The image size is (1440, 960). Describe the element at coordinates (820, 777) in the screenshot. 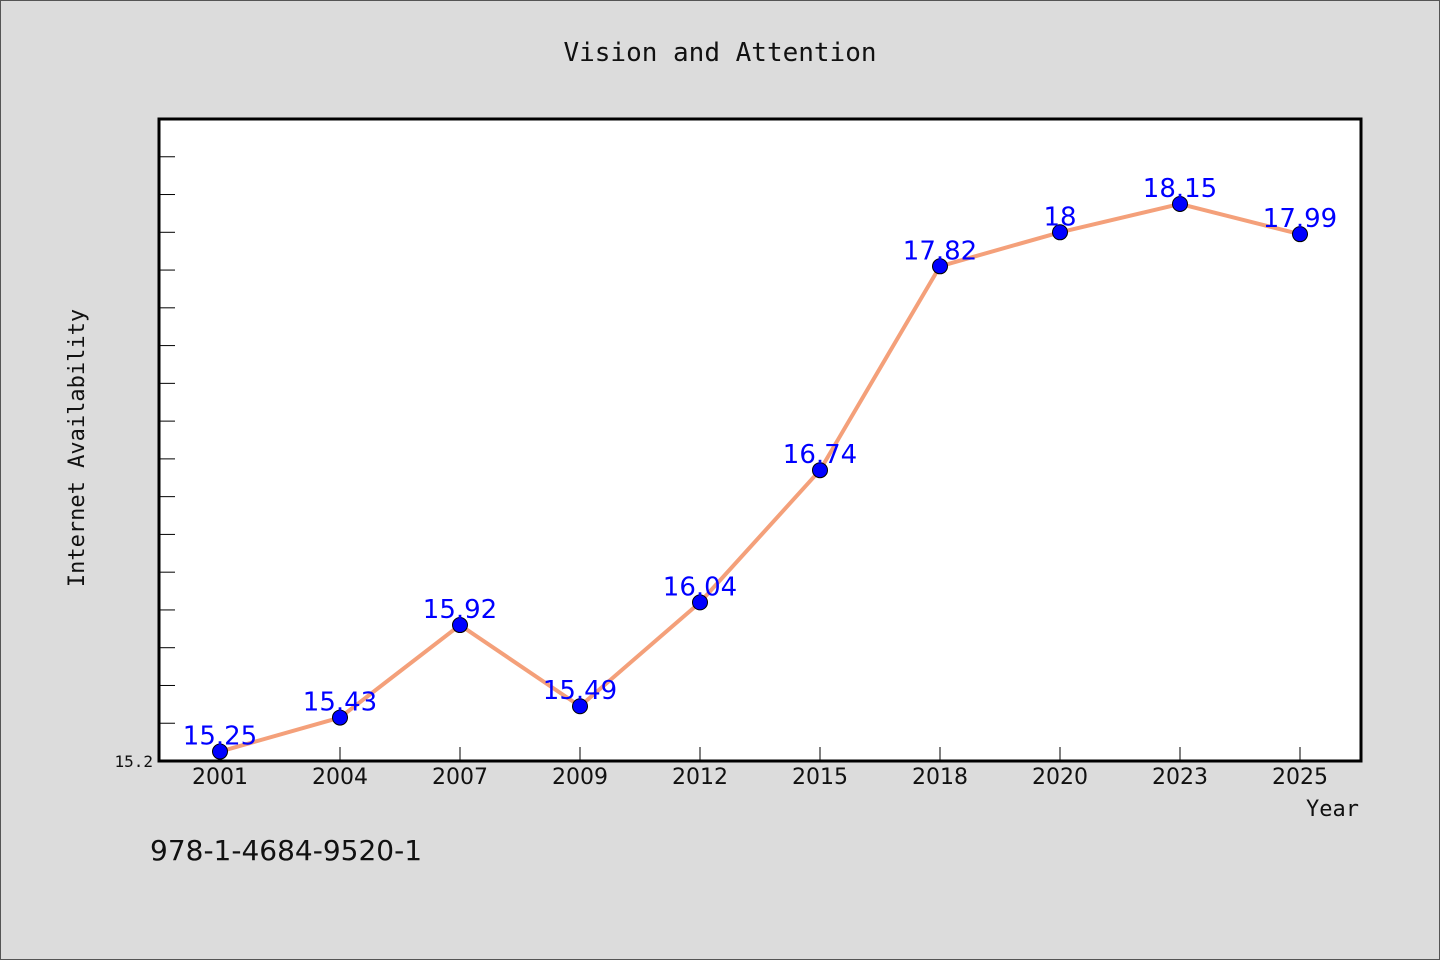

I see `x-tick-label: 2015` at that location.